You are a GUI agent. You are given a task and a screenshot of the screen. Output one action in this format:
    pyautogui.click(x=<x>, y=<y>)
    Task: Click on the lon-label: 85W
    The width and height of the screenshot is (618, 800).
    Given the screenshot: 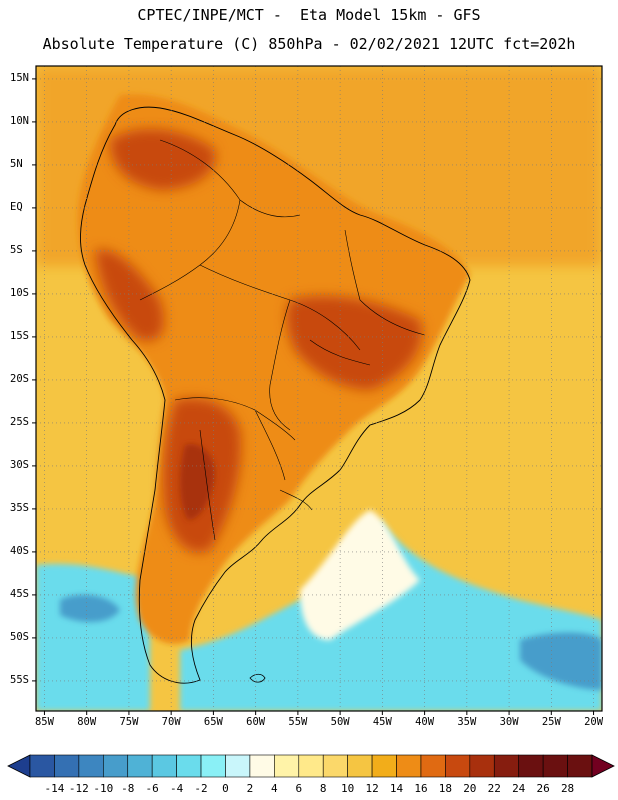 What is the action you would take?
    pyautogui.click(x=44, y=722)
    